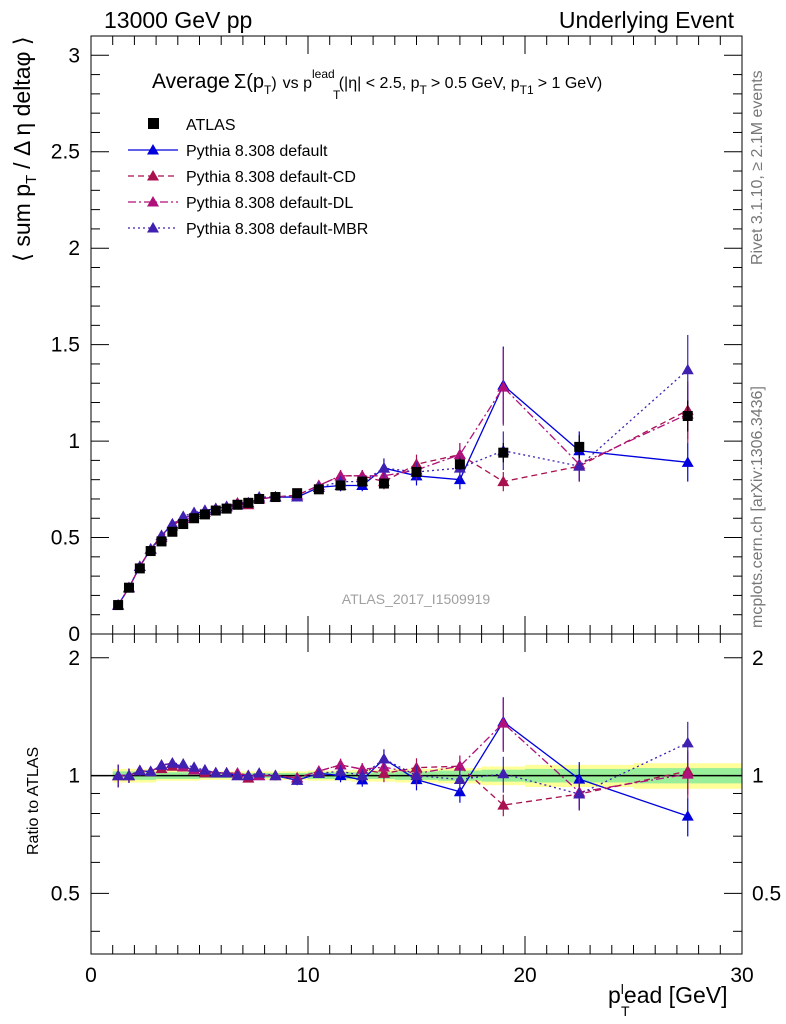  I want to click on y-axis-title-part1: ⟨ sum p, so click(22, 223).